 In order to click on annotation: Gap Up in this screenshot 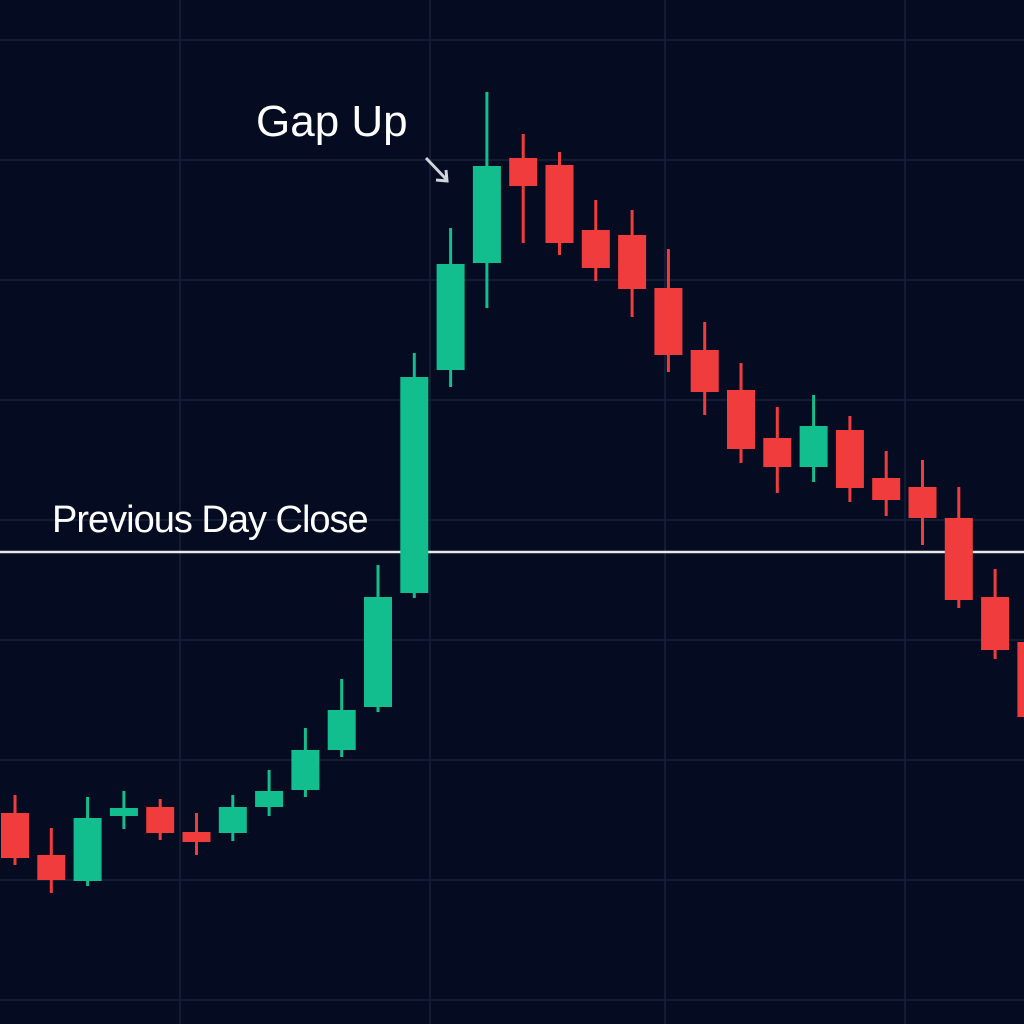, I will do `click(332, 121)`.